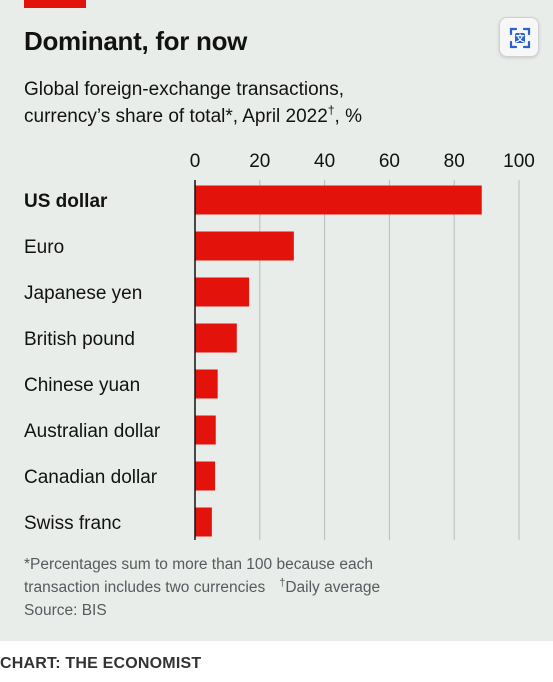  What do you see at coordinates (145, 587) in the screenshot?
I see `footnote-text: transaction includes two currencies` at bounding box center [145, 587].